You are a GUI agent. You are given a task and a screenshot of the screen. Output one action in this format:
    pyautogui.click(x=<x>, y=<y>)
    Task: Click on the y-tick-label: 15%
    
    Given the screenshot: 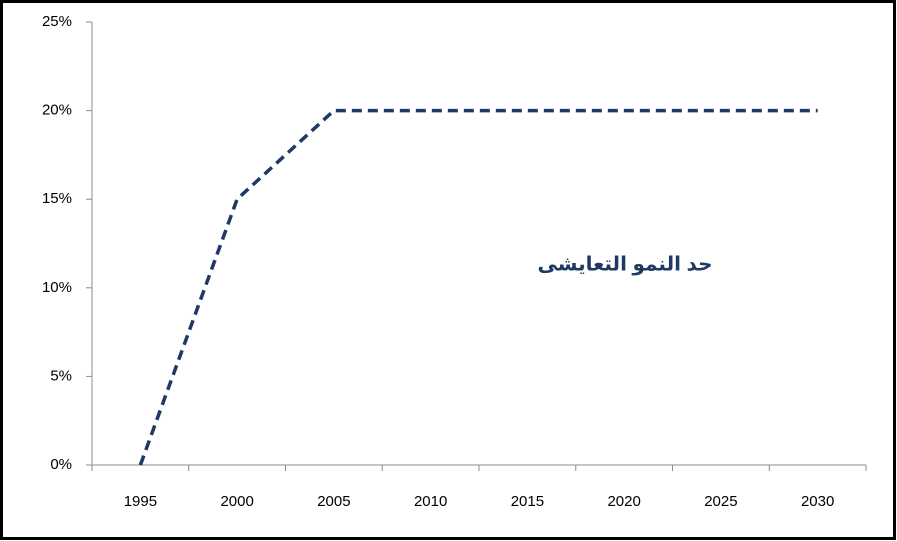 What is the action you would take?
    pyautogui.click(x=57, y=198)
    